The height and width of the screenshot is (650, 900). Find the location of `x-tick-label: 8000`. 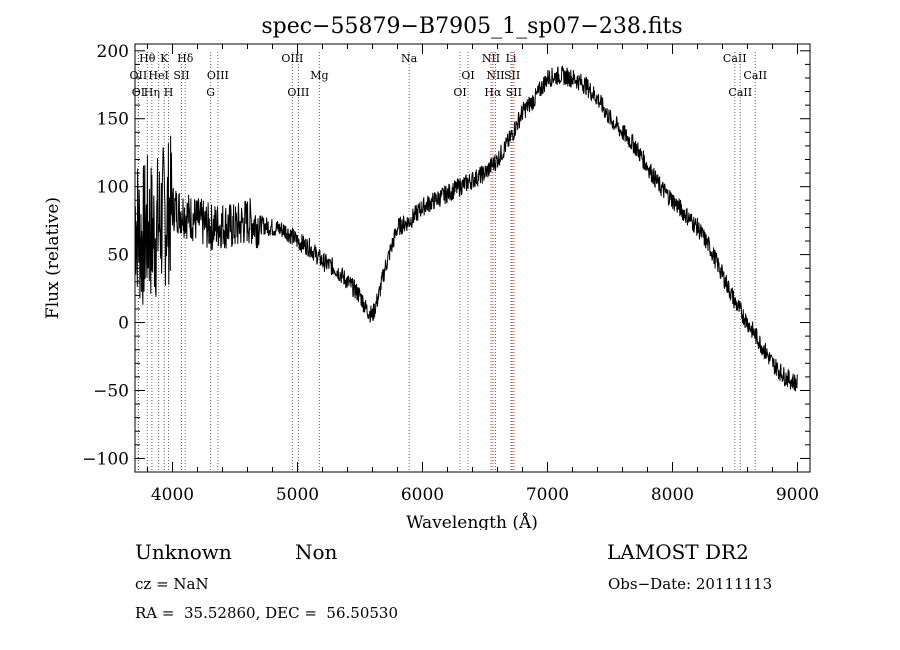

x-tick-label: 8000 is located at coordinates (672, 495).